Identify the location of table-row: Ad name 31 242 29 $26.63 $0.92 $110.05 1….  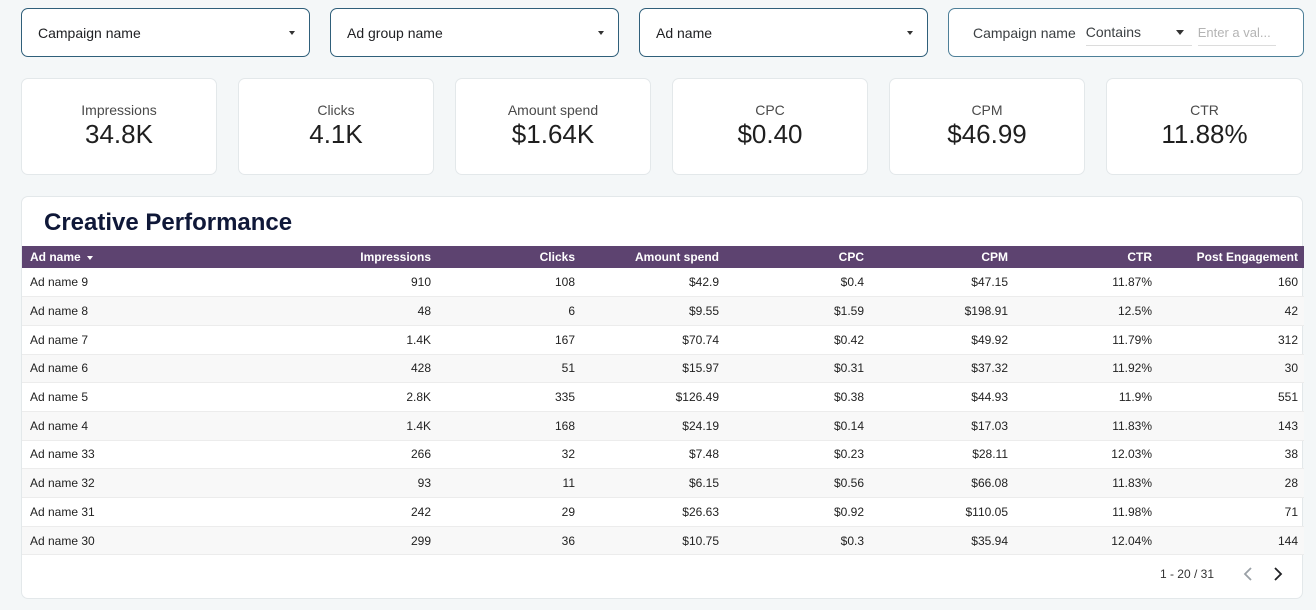
(663, 512).